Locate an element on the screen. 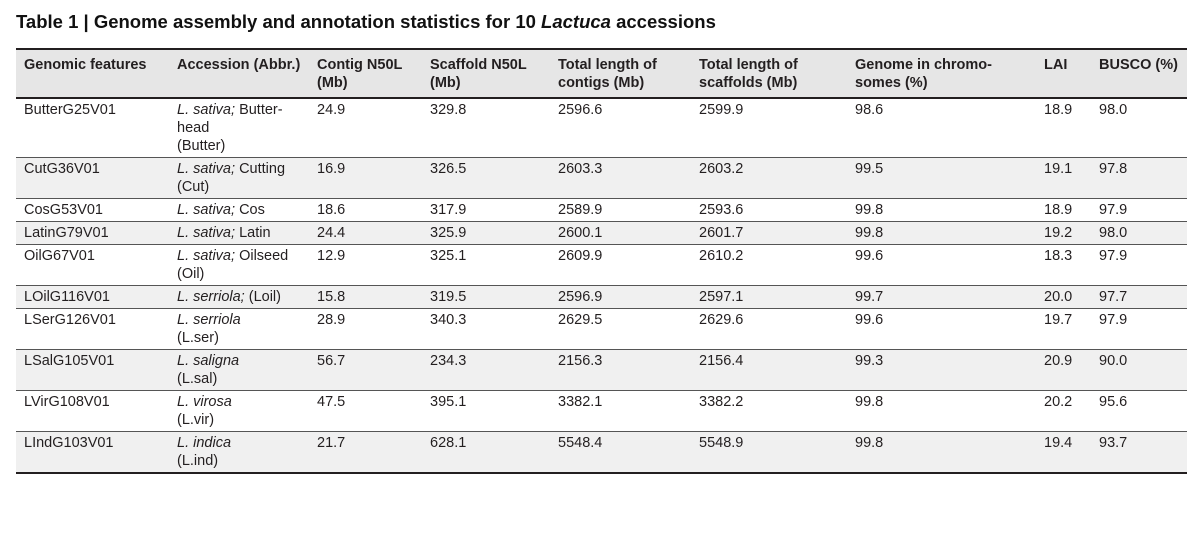 Image resolution: width=1197 pixels, height=534 pixels. cell-lai: 18.9 is located at coordinates (1063, 128).